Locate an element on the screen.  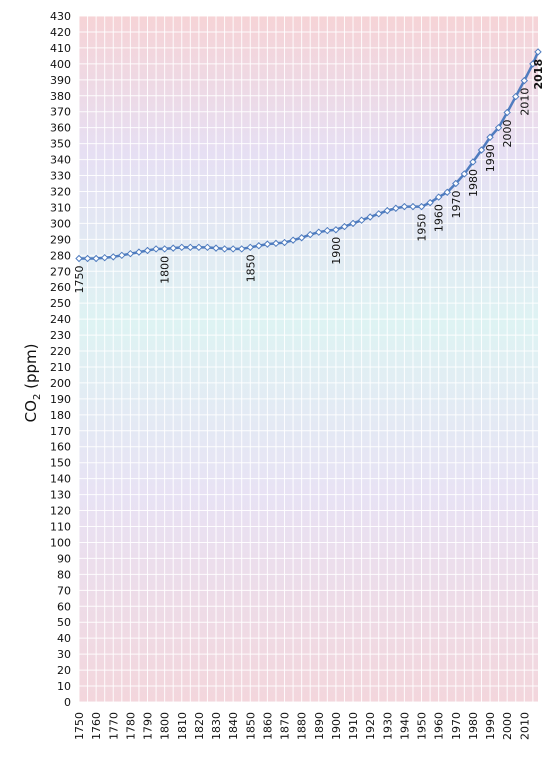
y-tick-label: 330 is located at coordinates (60, 176).